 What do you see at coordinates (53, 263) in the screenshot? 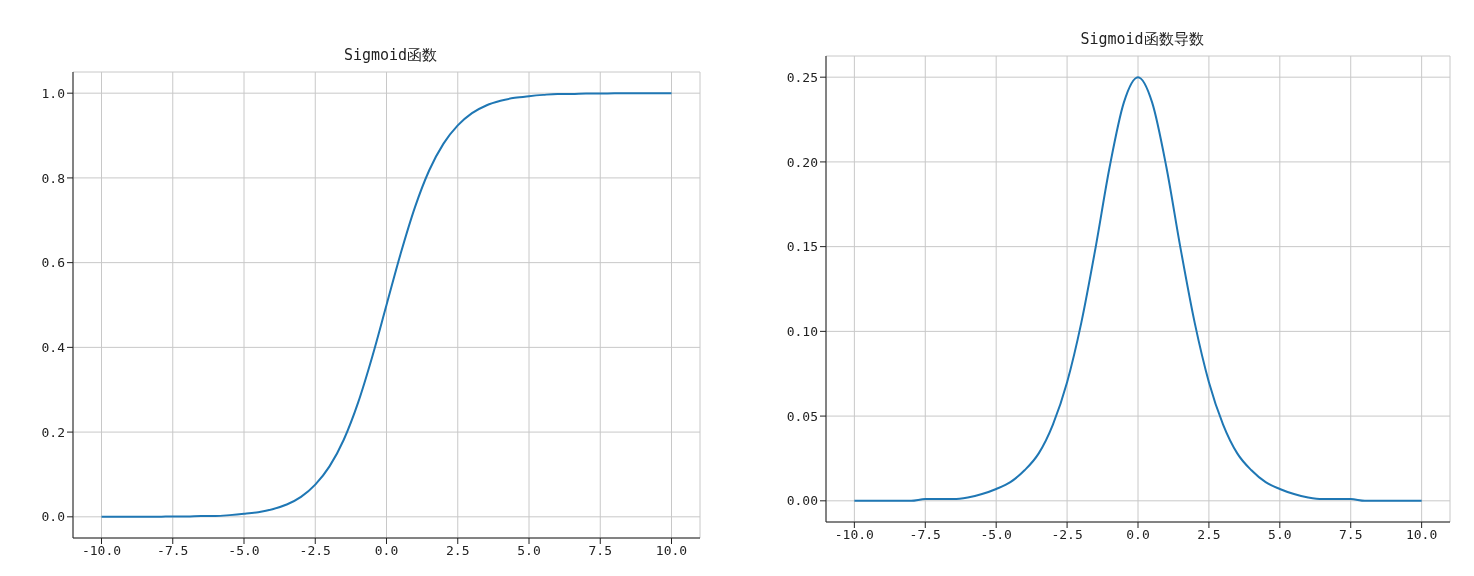
I see `y-tick-label: 0.6` at bounding box center [53, 263].